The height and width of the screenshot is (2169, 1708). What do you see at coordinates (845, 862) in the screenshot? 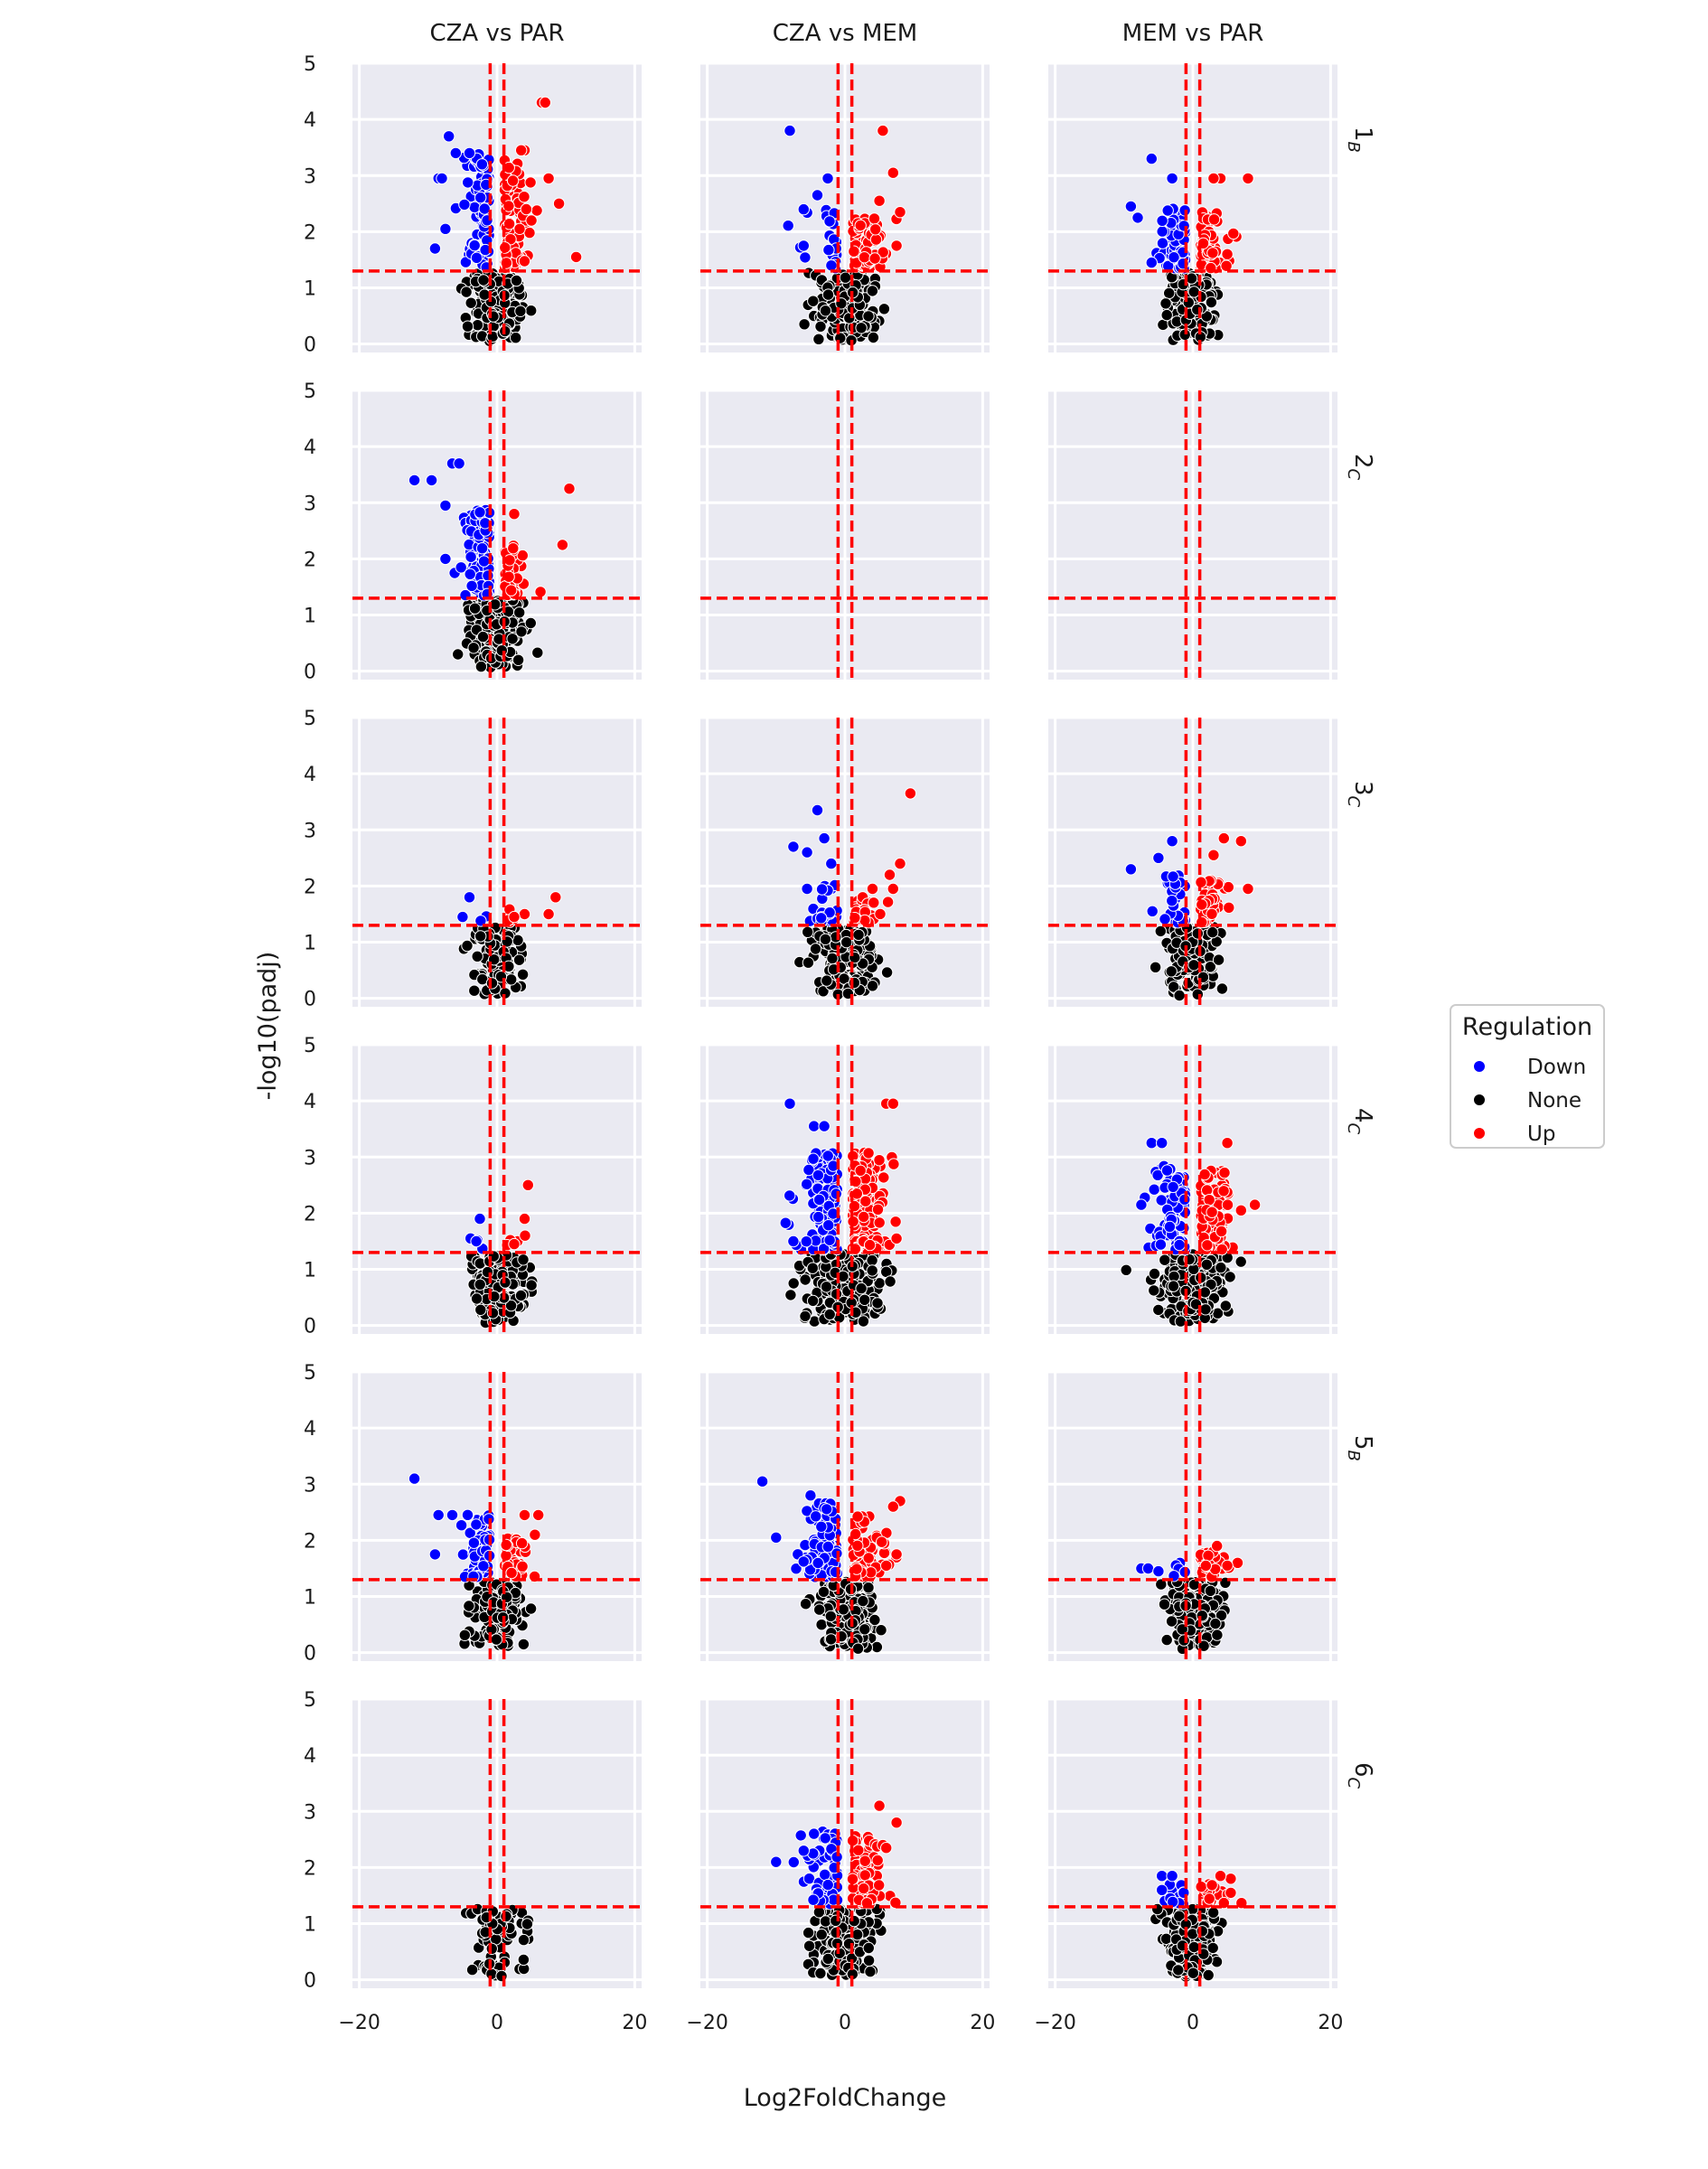
I see `panel-r2-c1` at bounding box center [845, 862].